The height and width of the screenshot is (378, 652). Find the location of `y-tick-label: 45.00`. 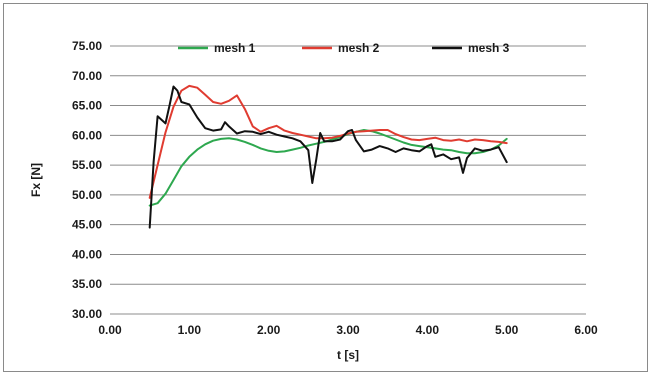

y-tick-label: 45.00 is located at coordinates (87, 225).